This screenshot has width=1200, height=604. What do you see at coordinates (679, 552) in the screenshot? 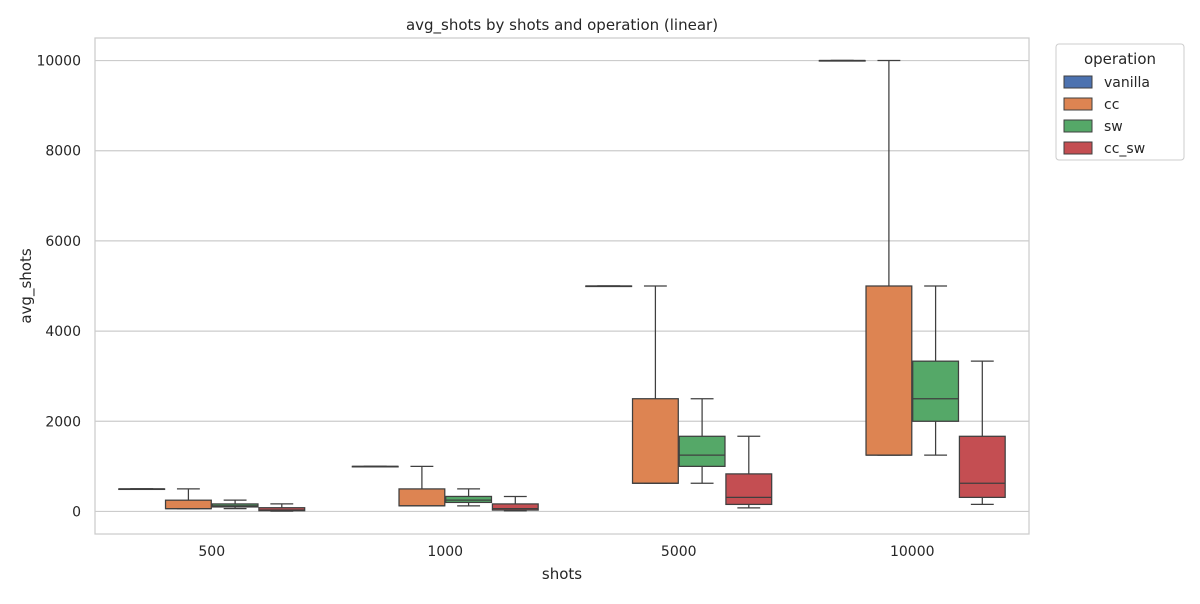
I see `x-tick-label: 5000` at bounding box center [679, 552].